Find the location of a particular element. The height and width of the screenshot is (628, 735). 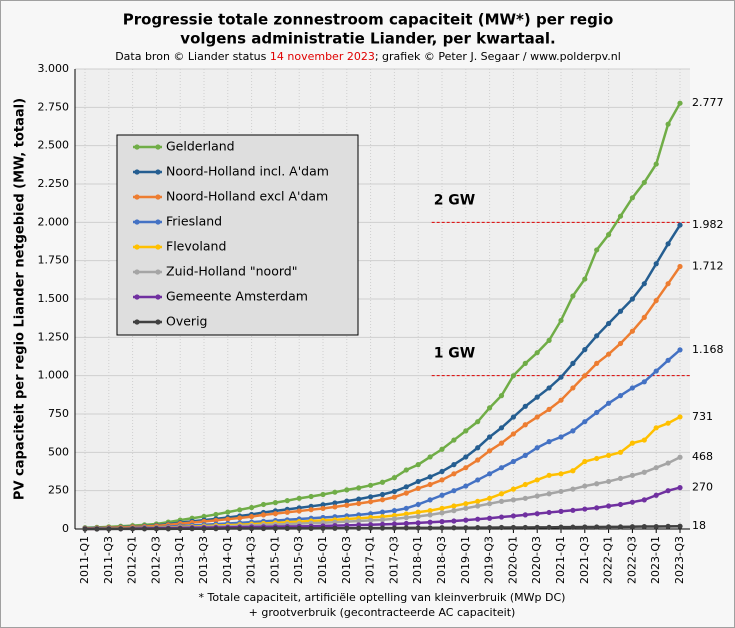

y-tick-label: 2.000 is located at coordinates (54, 221).